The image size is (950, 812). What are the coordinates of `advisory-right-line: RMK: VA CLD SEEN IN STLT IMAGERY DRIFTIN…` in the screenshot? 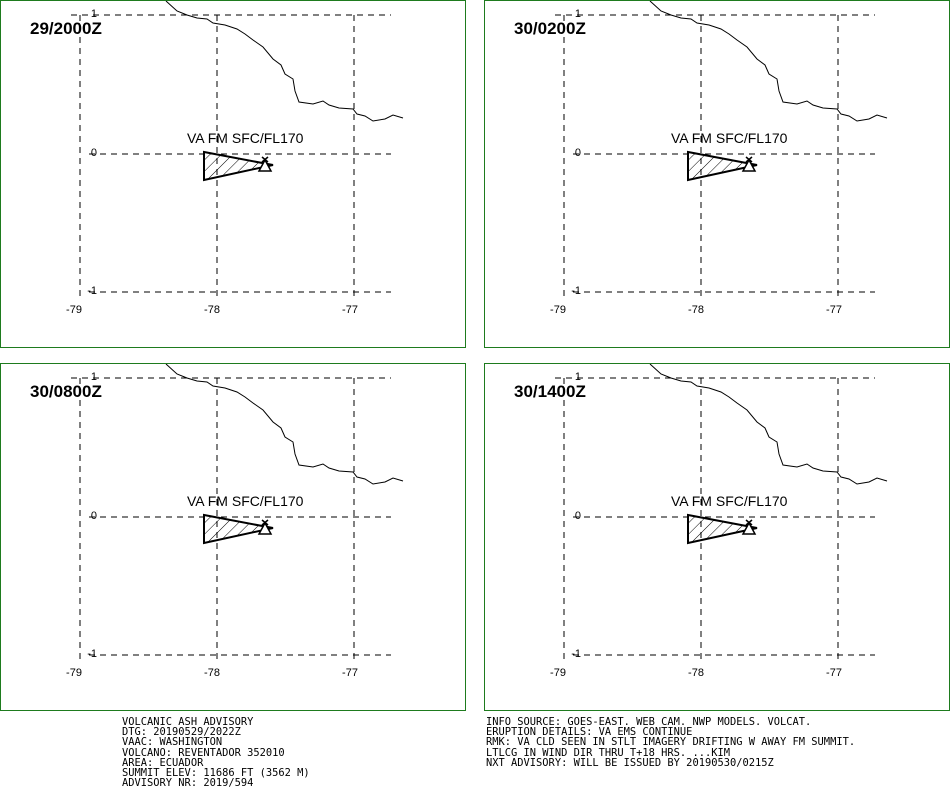 It's located at (671, 742).